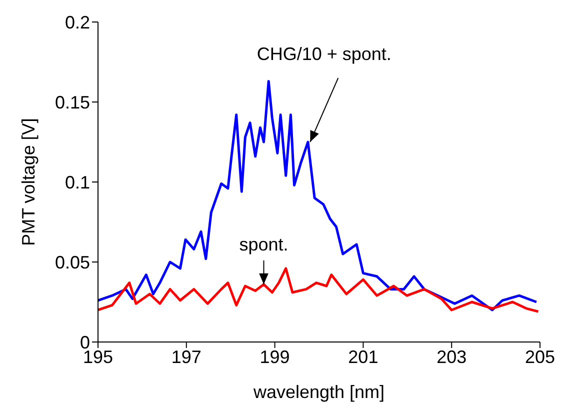 The image size is (566, 414). What do you see at coordinates (263, 244) in the screenshot?
I see `annotation: spont.` at bounding box center [263, 244].